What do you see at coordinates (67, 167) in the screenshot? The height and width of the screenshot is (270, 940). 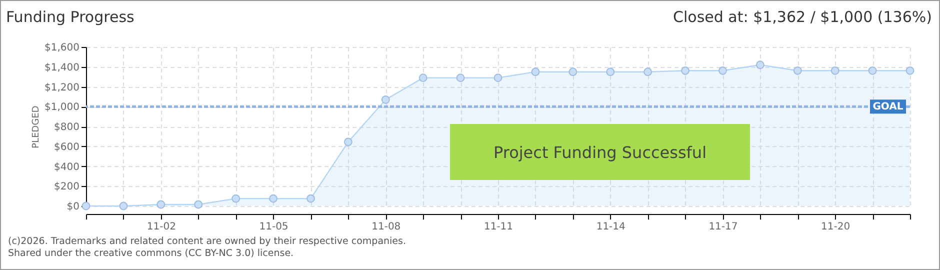 I see `y-tick-label: $400` at bounding box center [67, 167].